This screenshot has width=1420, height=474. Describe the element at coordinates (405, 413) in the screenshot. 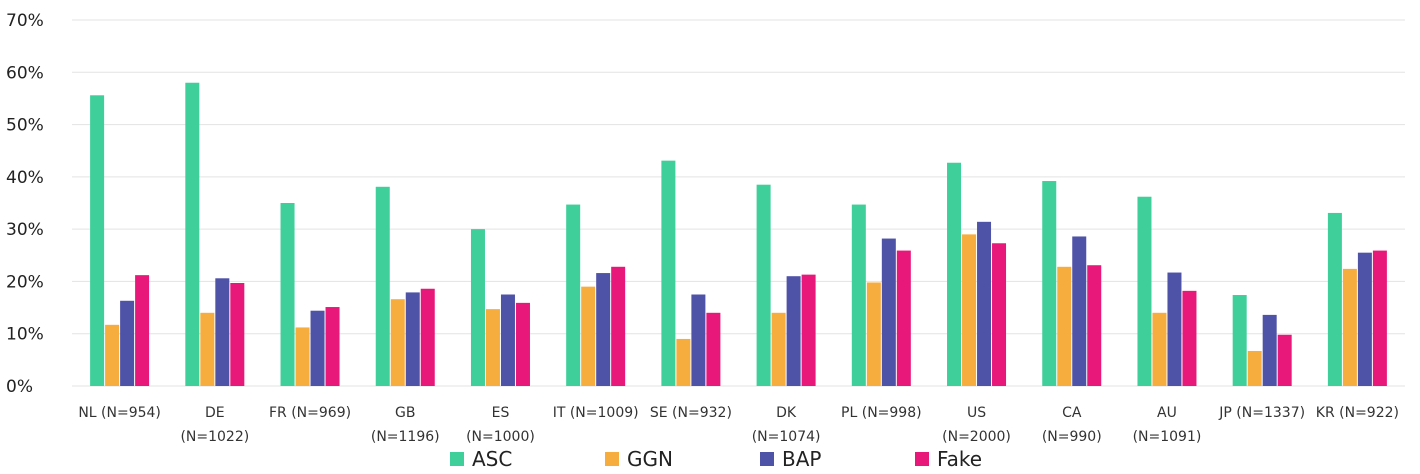

I see `x-tick-label: GB` at that location.